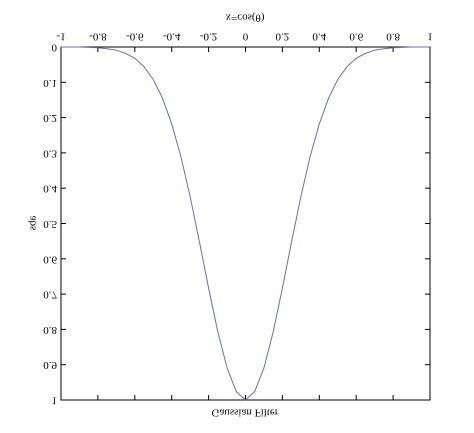 The image size is (474, 433). What do you see at coordinates (172, 36) in the screenshot?
I see `x-tick-label: -0.4` at bounding box center [172, 36].